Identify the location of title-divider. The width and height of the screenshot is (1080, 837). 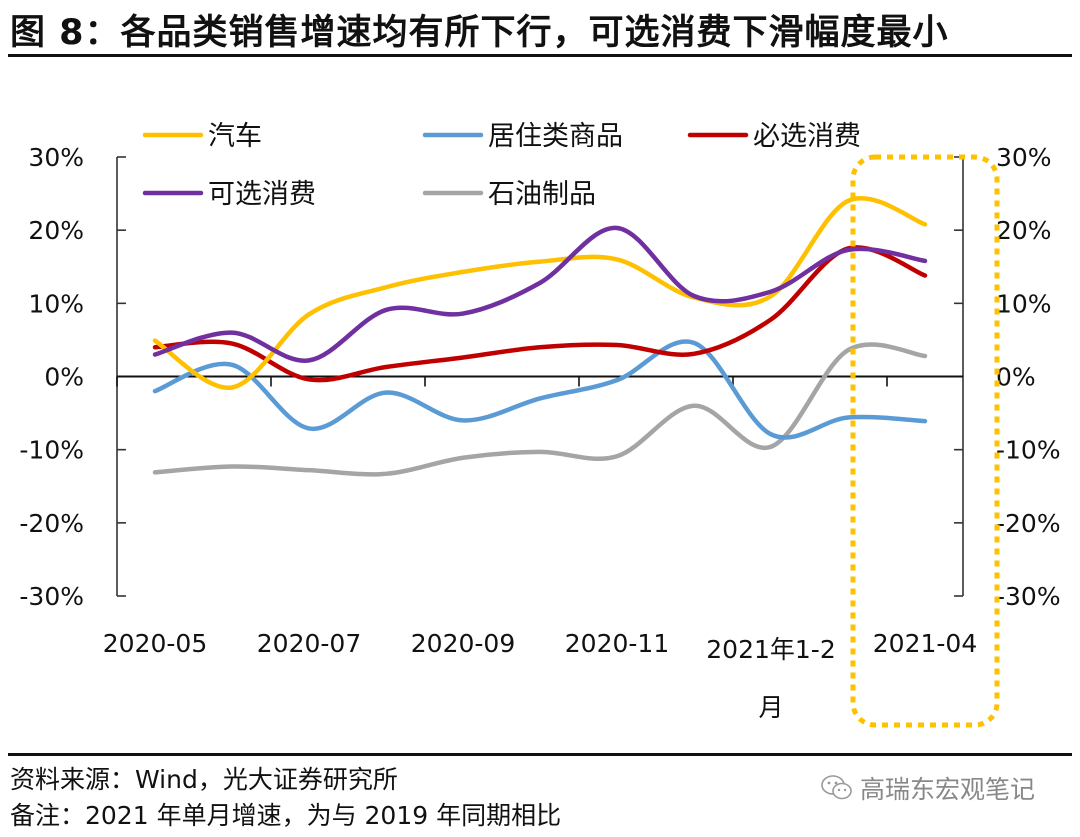
(540, 55).